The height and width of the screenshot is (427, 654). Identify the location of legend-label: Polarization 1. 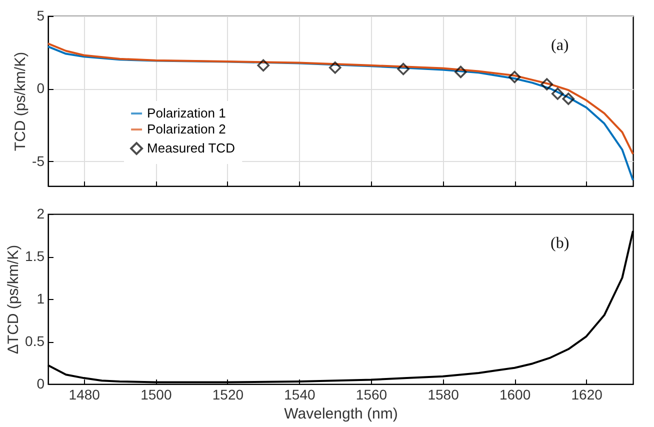
(186, 113).